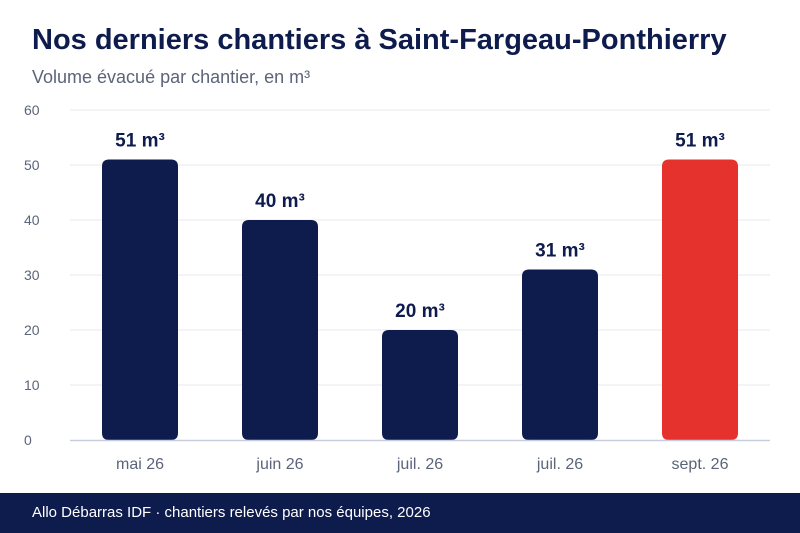  Describe the element at coordinates (28, 440) in the screenshot. I see `y-tick-label: 0` at that location.